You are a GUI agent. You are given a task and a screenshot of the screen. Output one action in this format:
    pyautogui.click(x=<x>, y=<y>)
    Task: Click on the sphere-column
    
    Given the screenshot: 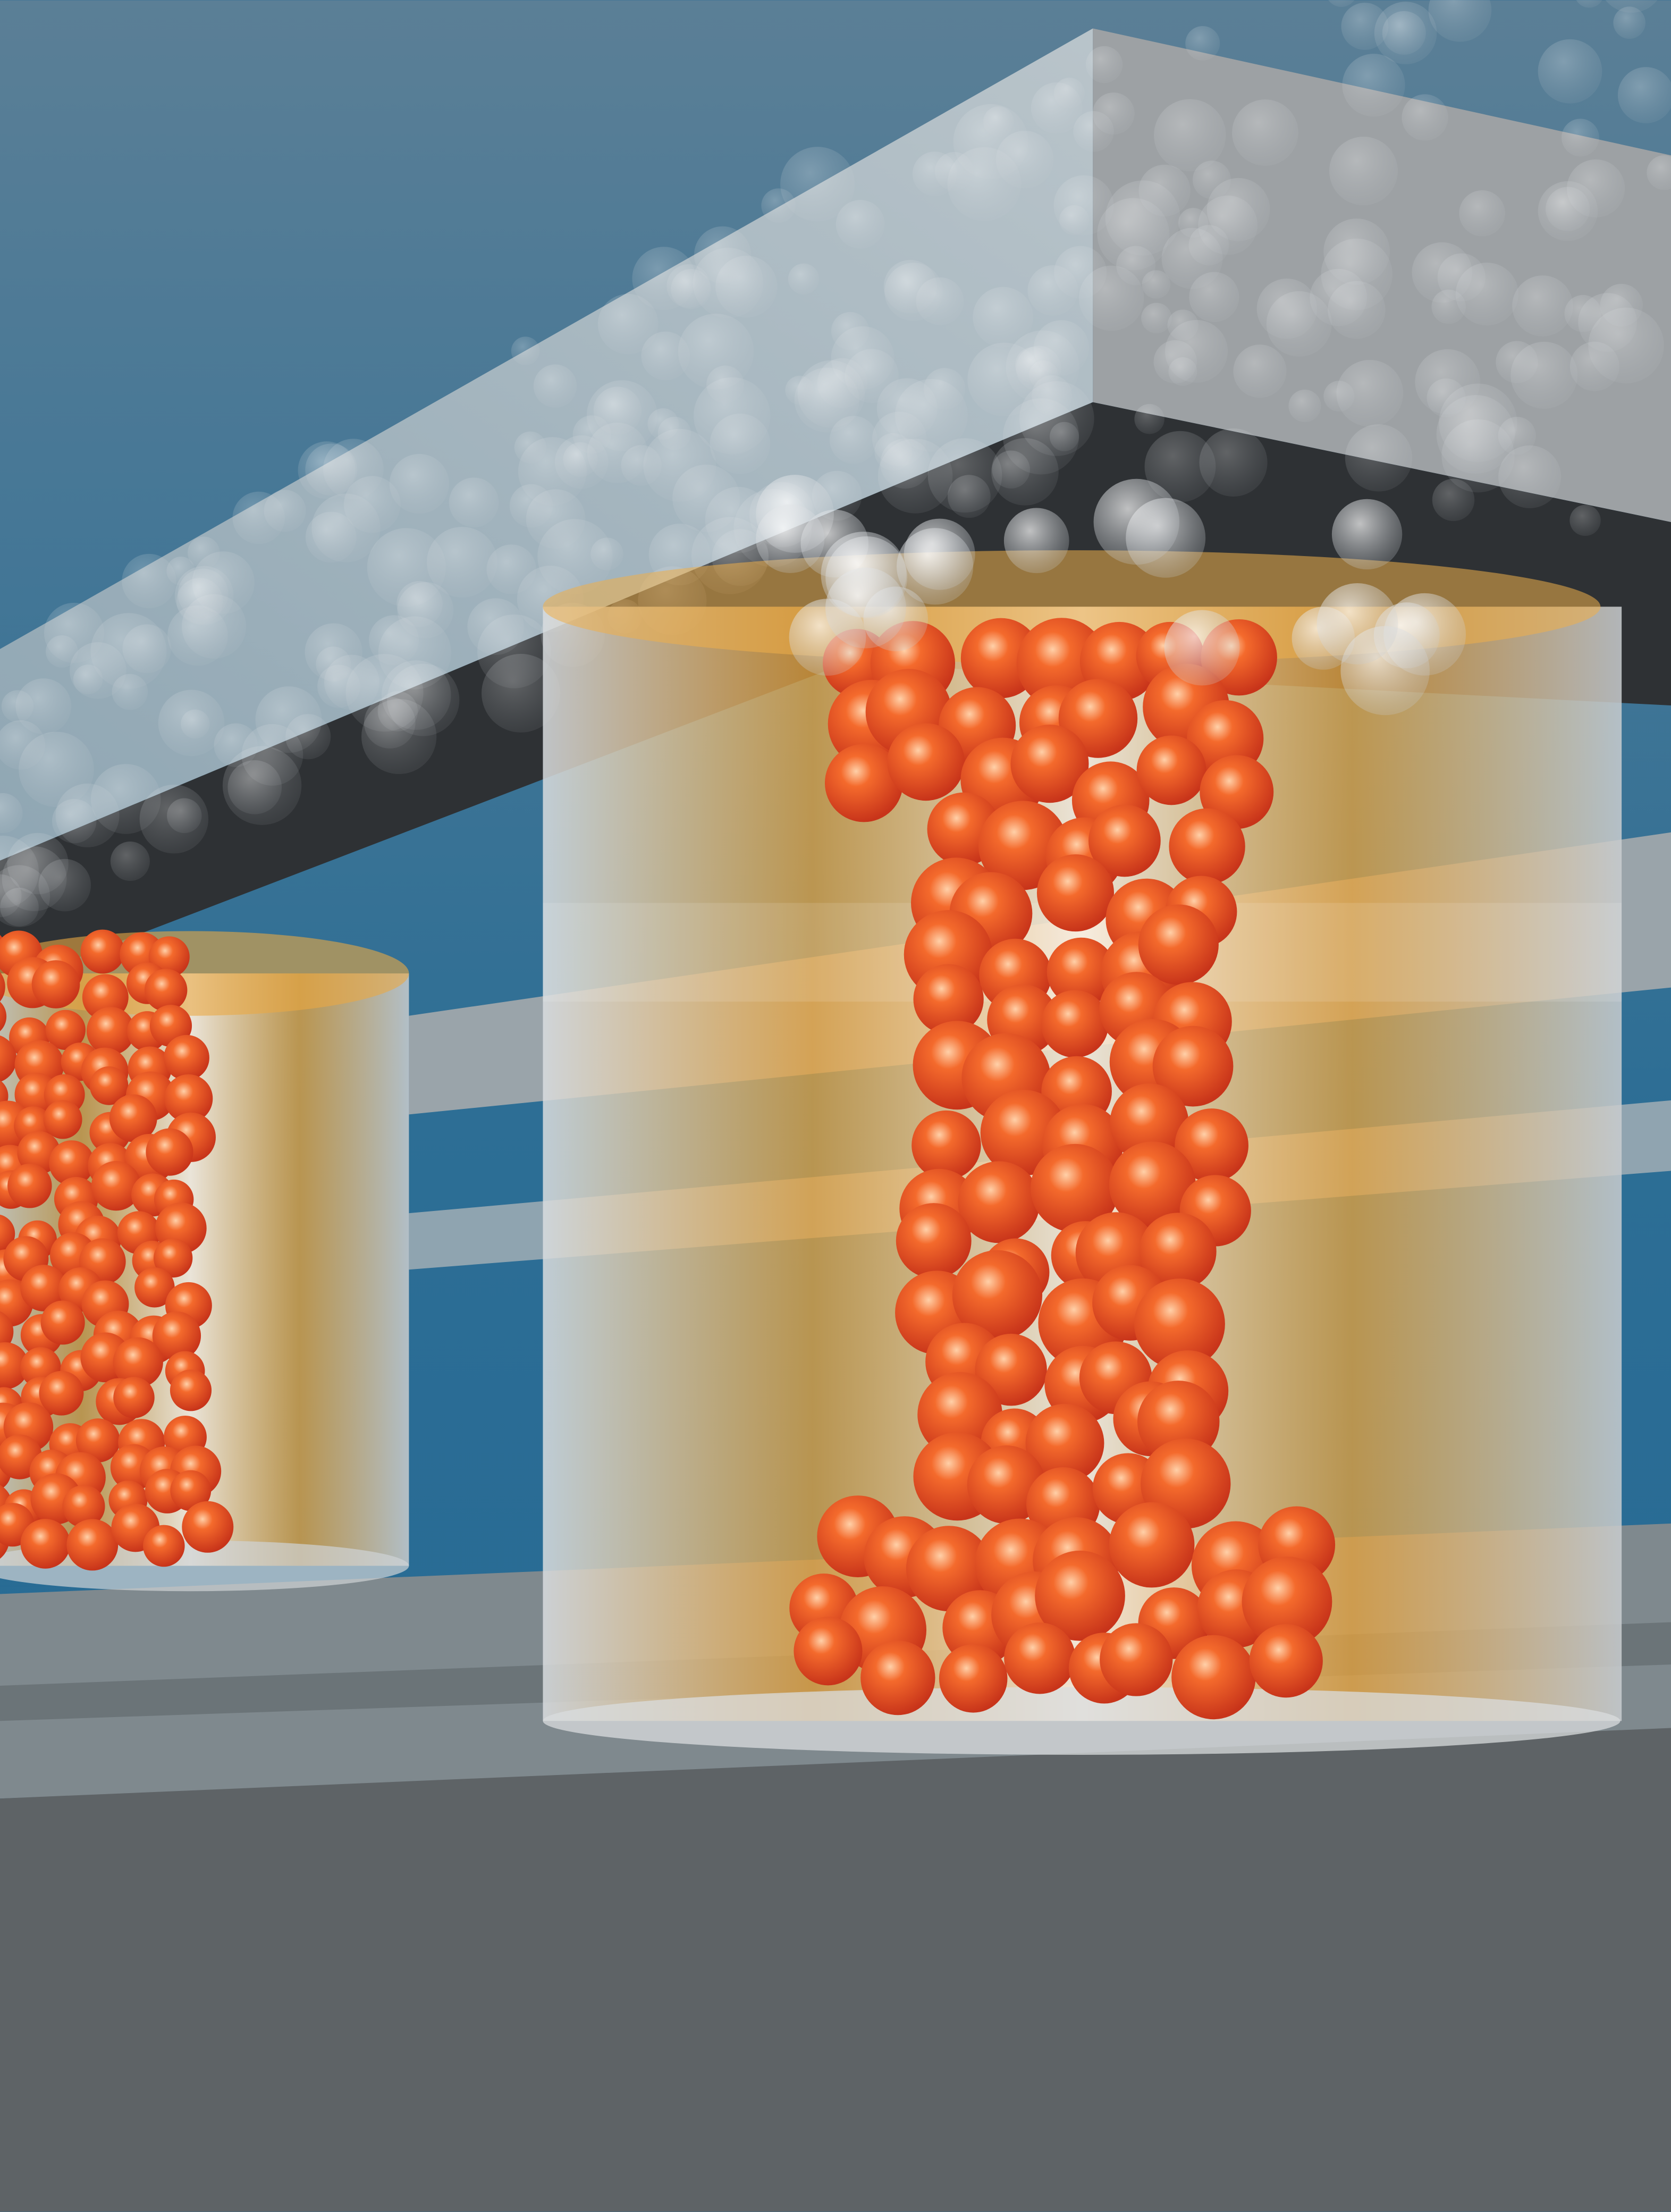 What is the action you would take?
    pyautogui.click(x=117, y=1250)
    